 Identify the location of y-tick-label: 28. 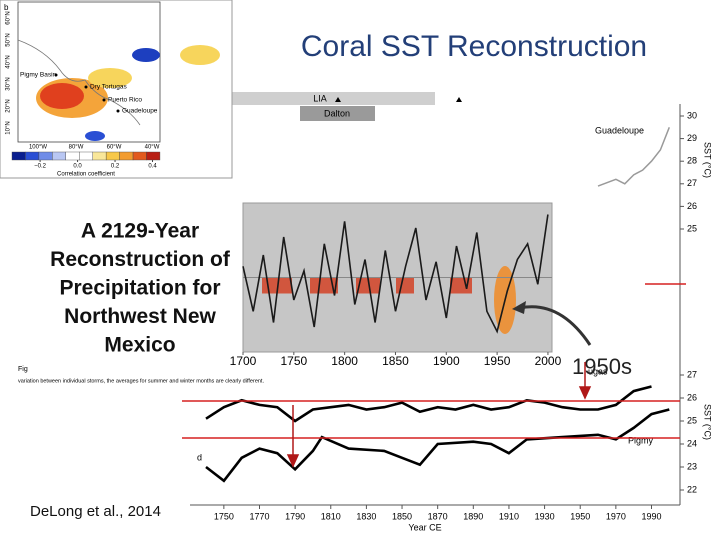
(692, 161).